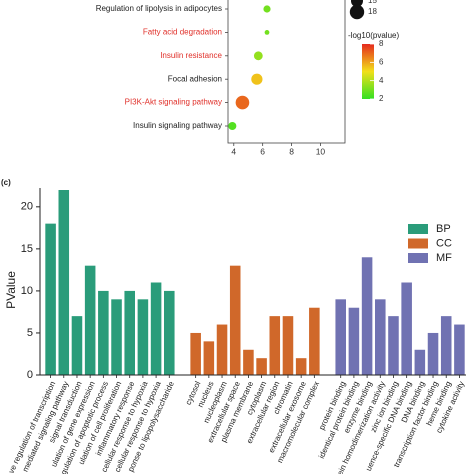  I want to click on color-bar, so click(368, 71).